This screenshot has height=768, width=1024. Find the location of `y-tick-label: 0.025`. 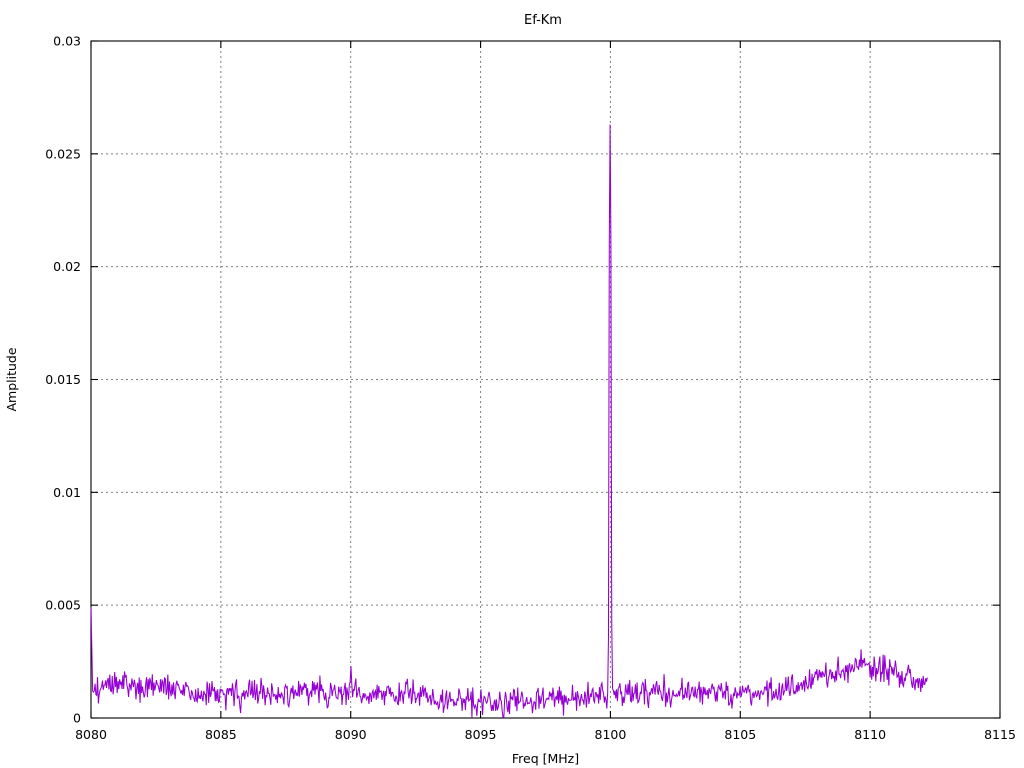

y-tick-label: 0.025 is located at coordinates (63, 153).